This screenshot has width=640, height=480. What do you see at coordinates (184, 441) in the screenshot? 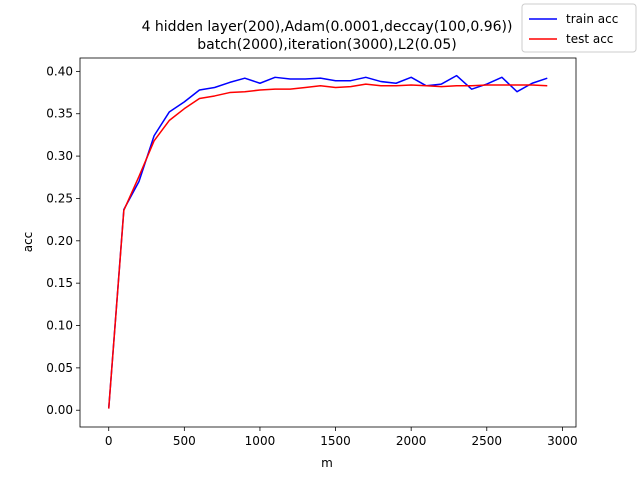
I see `x-tick-label: 500` at bounding box center [184, 441].